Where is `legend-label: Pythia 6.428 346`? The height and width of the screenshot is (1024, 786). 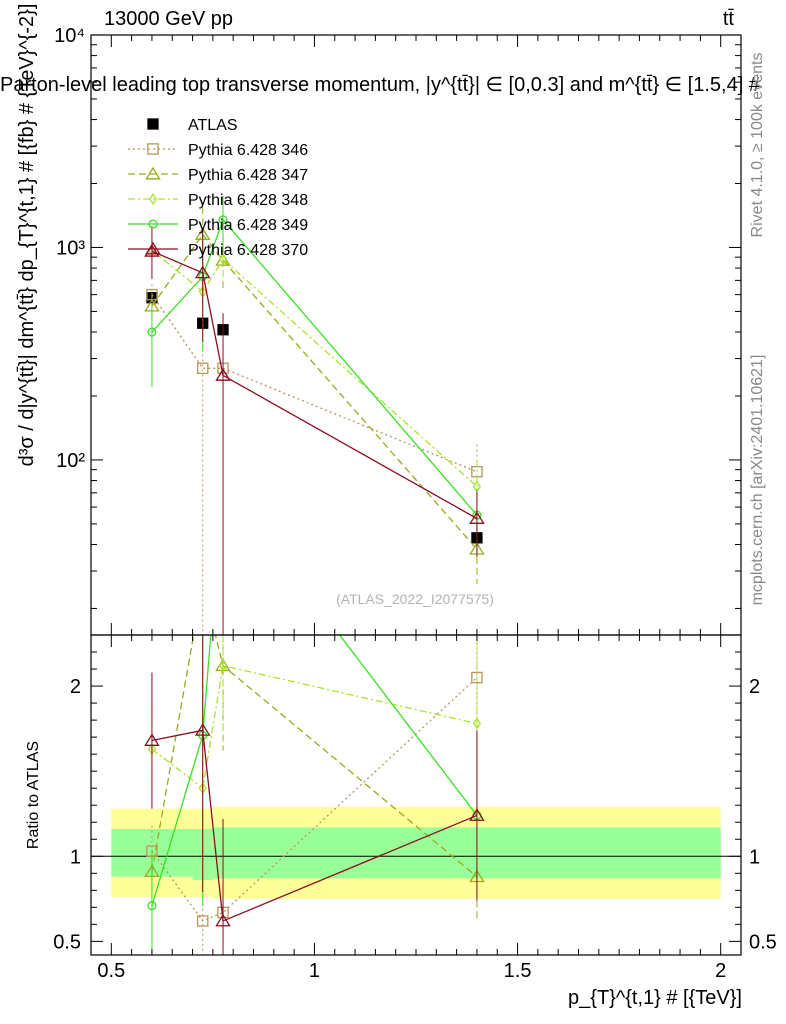 legend-label: Pythia 6.428 346 is located at coordinates (248, 150).